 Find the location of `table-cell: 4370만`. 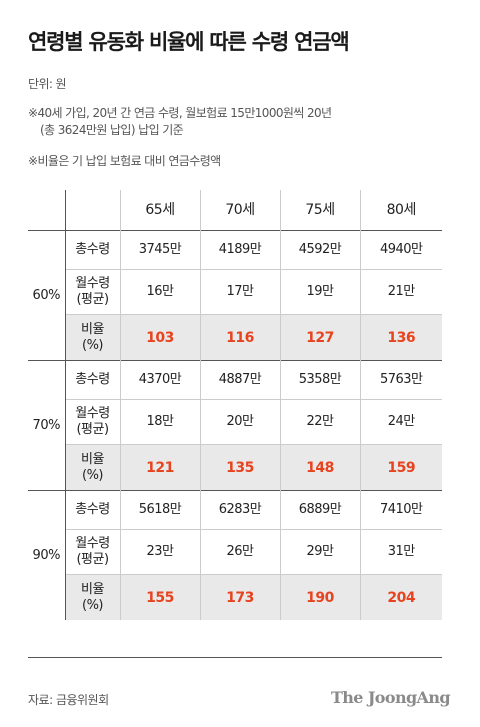

table-cell: 4370만 is located at coordinates (159, 380).